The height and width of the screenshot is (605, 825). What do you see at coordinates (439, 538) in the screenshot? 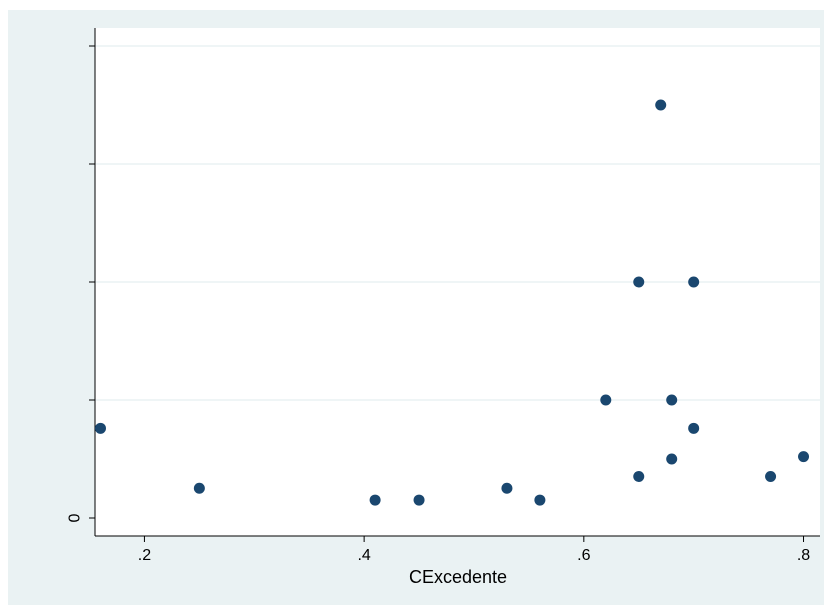
I see `tick-labels: 0 .2 .4 .6 .8` at bounding box center [439, 538].